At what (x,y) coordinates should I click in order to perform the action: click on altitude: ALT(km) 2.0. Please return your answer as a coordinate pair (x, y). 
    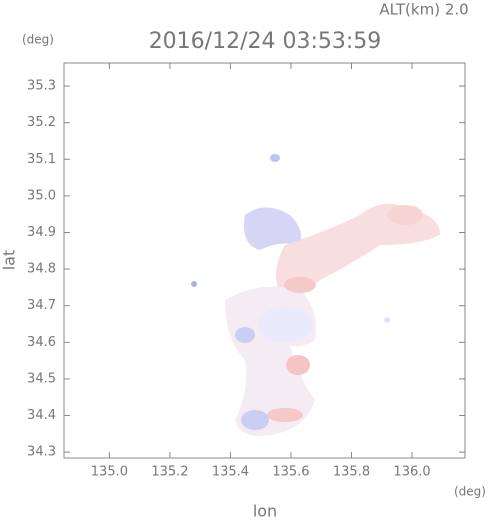
    Looking at the image, I should click on (423, 10).